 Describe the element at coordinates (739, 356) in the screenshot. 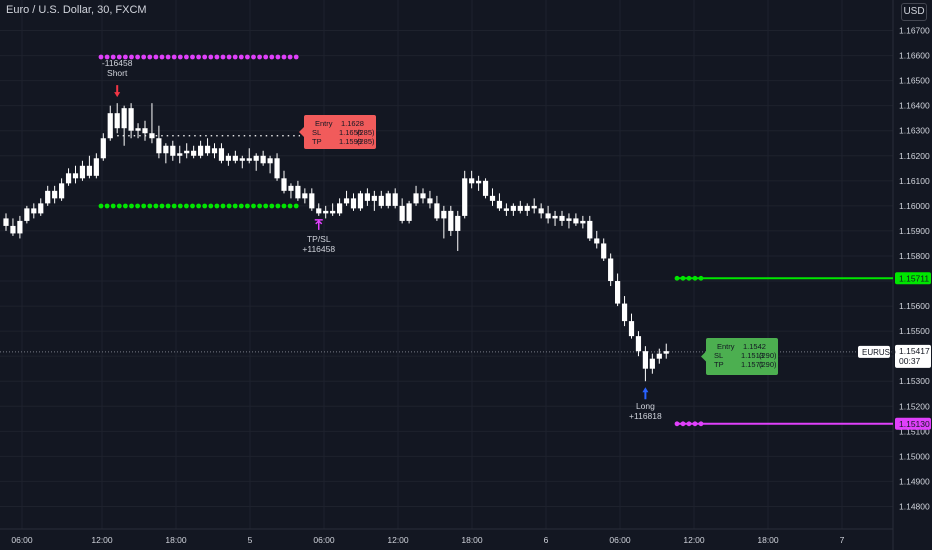

I see `long-info-box: Entry 1.1542 SL 1.1513(290) TP 1.1571(290)` at that location.